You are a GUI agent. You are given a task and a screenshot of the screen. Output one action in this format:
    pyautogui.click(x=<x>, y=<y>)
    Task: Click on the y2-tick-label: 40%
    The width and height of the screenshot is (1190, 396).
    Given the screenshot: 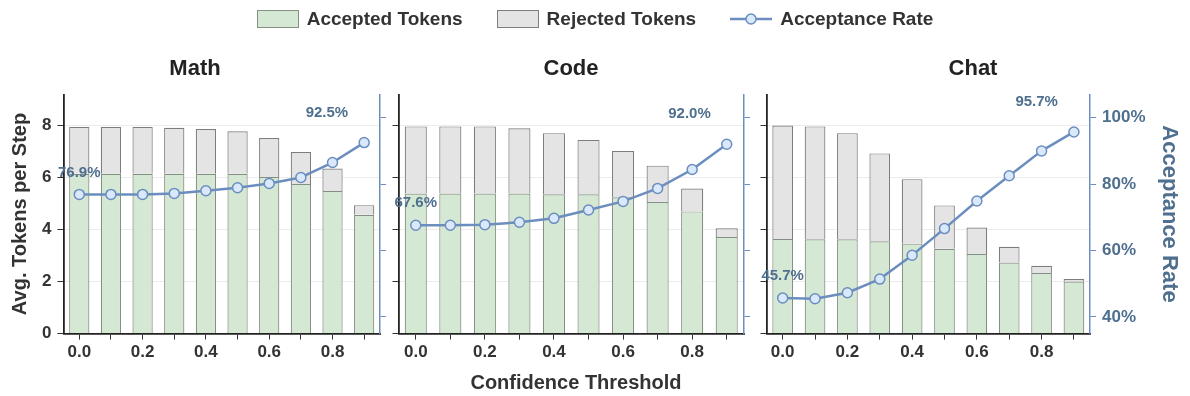 What is the action you would take?
    pyautogui.click(x=1119, y=316)
    